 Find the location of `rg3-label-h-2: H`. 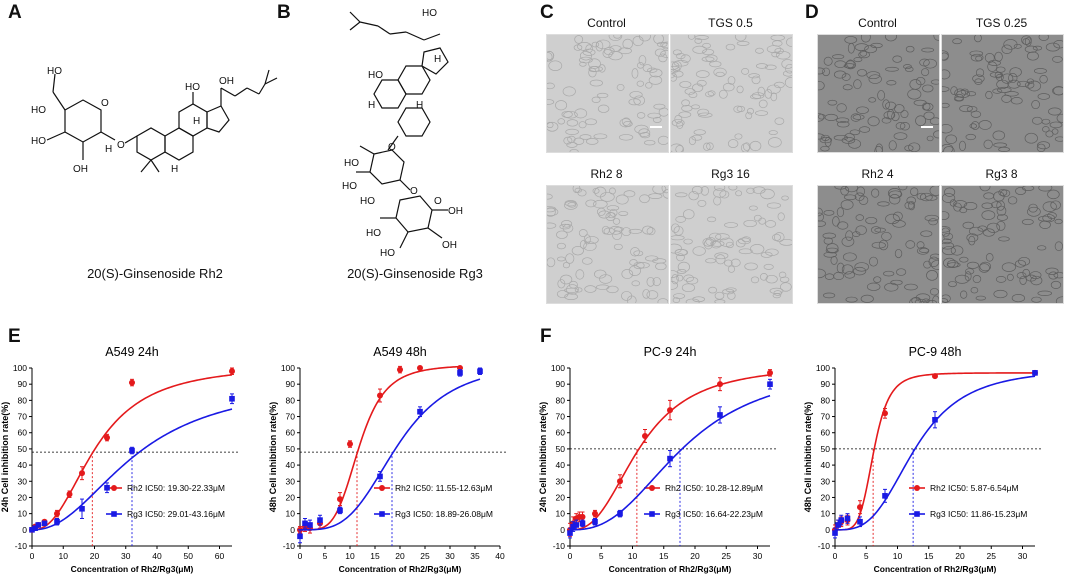

rg3-label-h-2: H is located at coordinates (371, 105).